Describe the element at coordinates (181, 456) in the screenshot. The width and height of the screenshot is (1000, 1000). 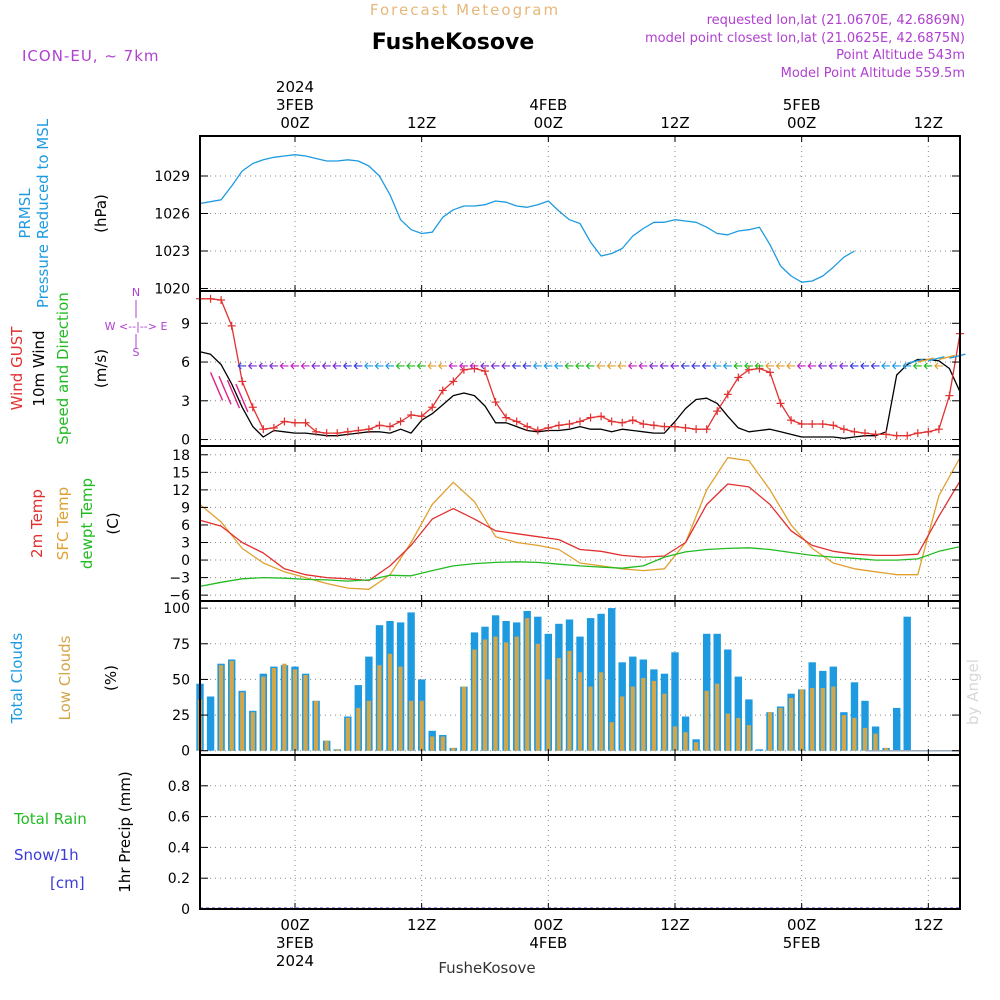
I see `y-tick-label: 18` at that location.